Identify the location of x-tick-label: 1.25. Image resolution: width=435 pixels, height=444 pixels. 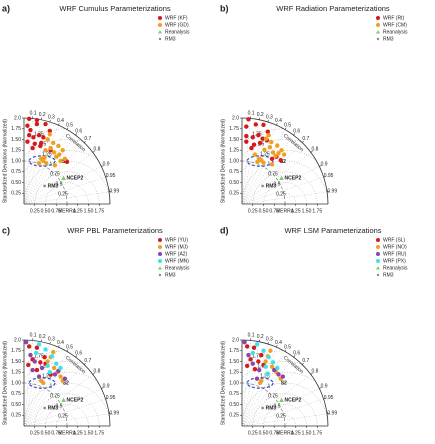
(78, 211).